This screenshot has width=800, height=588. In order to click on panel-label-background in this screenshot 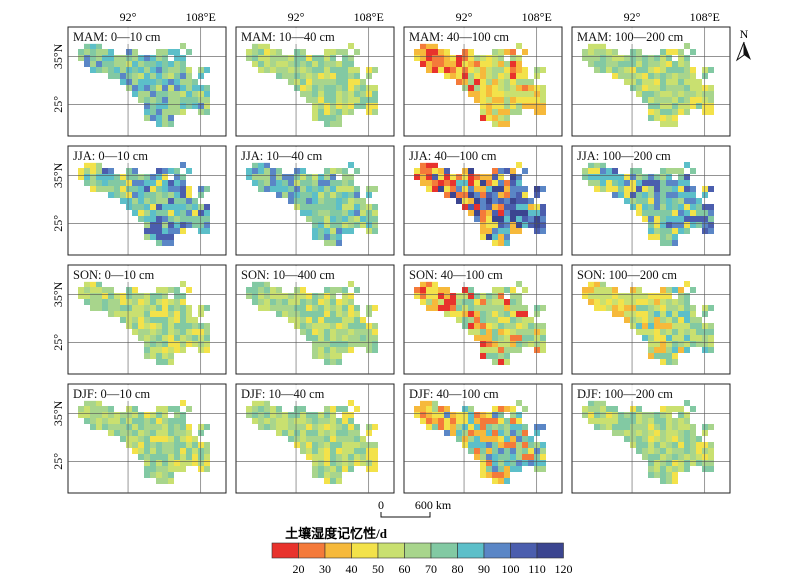, I will do `click(121, 274)`.